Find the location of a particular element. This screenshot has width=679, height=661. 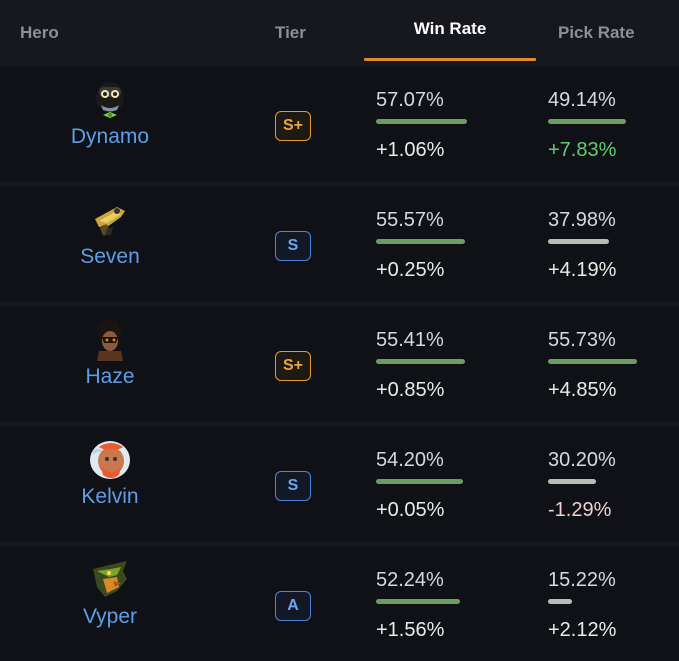

column-header-pick-rate: Pick Rate is located at coordinates (596, 32).